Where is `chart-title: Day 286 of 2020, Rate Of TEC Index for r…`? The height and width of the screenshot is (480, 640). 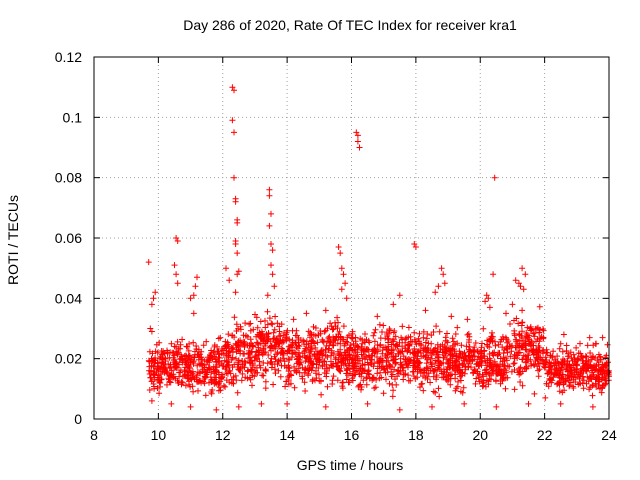 chart-title: Day 286 of 2020, Rate Of TEC Index for r… is located at coordinates (350, 25).